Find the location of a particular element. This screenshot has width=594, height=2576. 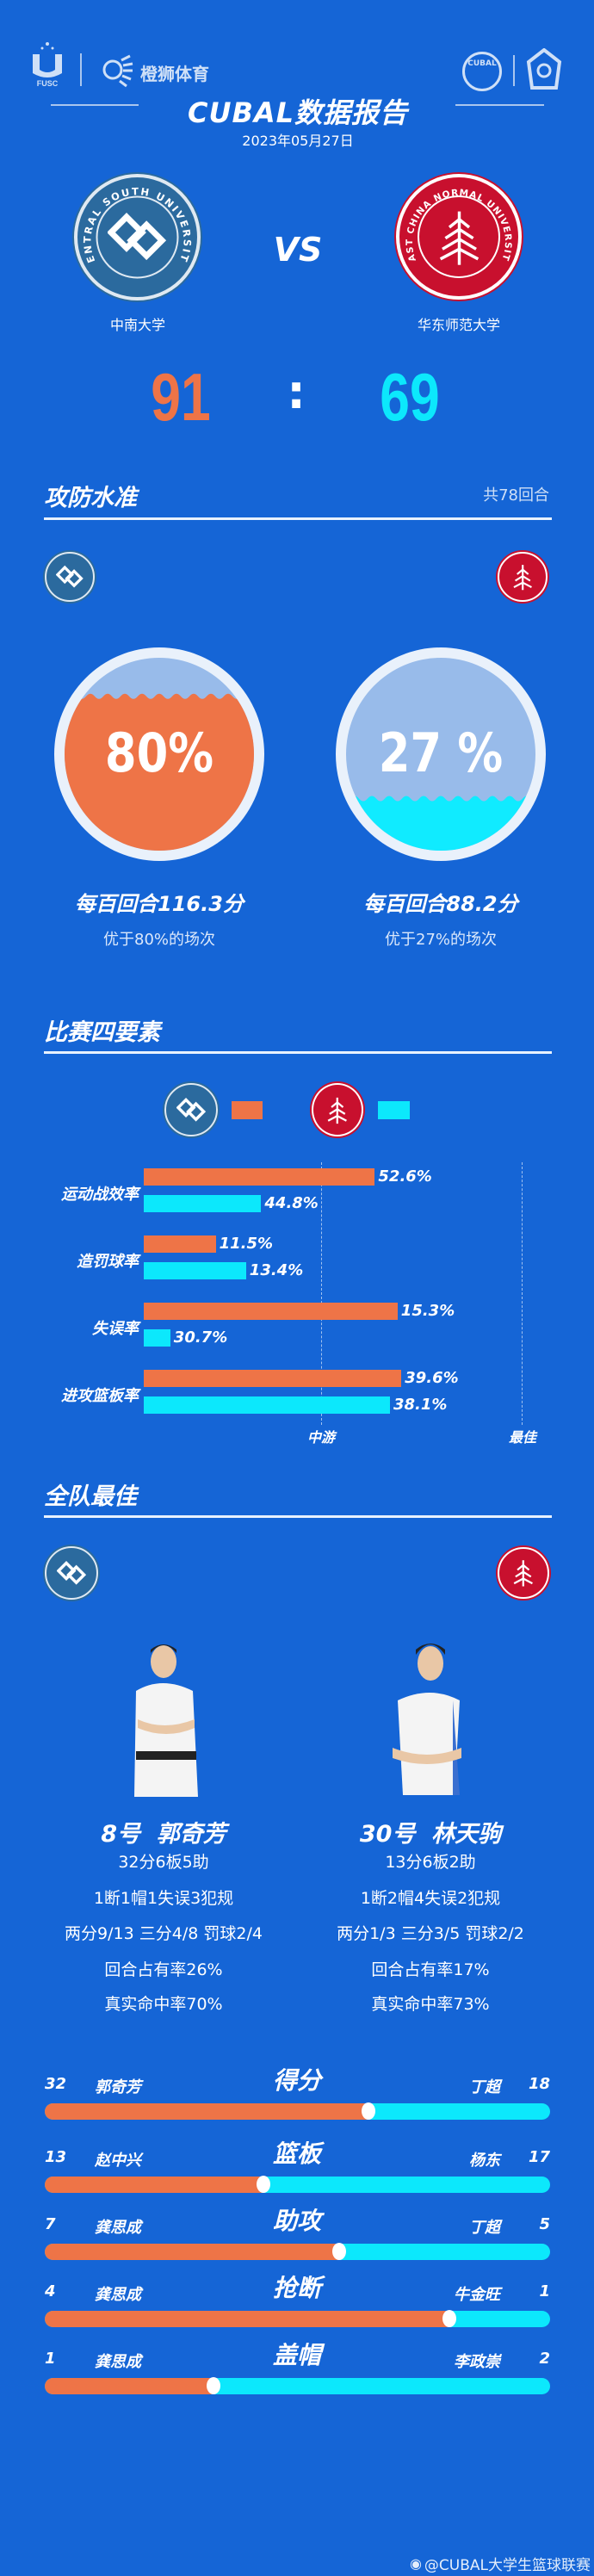

away-factor-value: 38.1% is located at coordinates (420, 1405).